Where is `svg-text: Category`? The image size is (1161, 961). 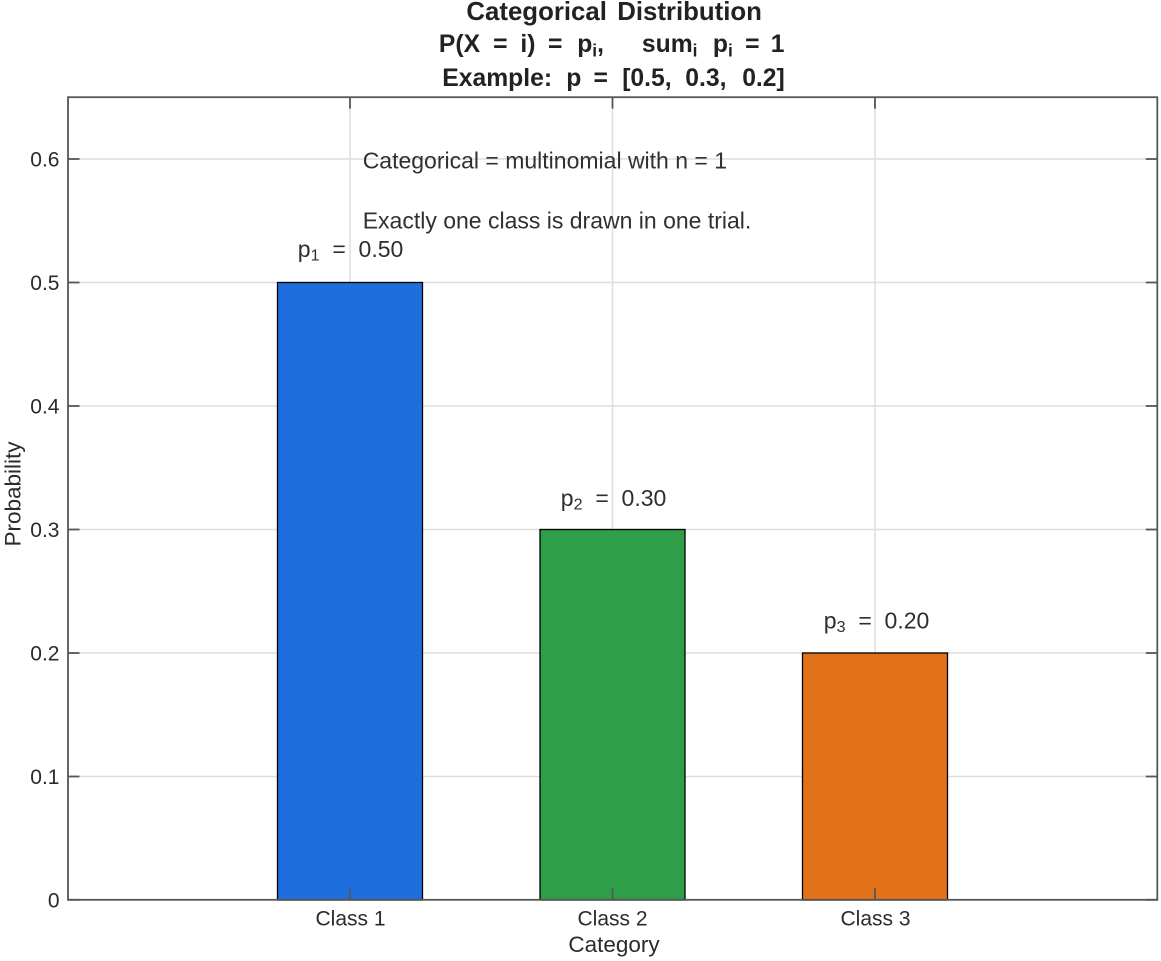
svg-text: Category is located at coordinates (614, 944).